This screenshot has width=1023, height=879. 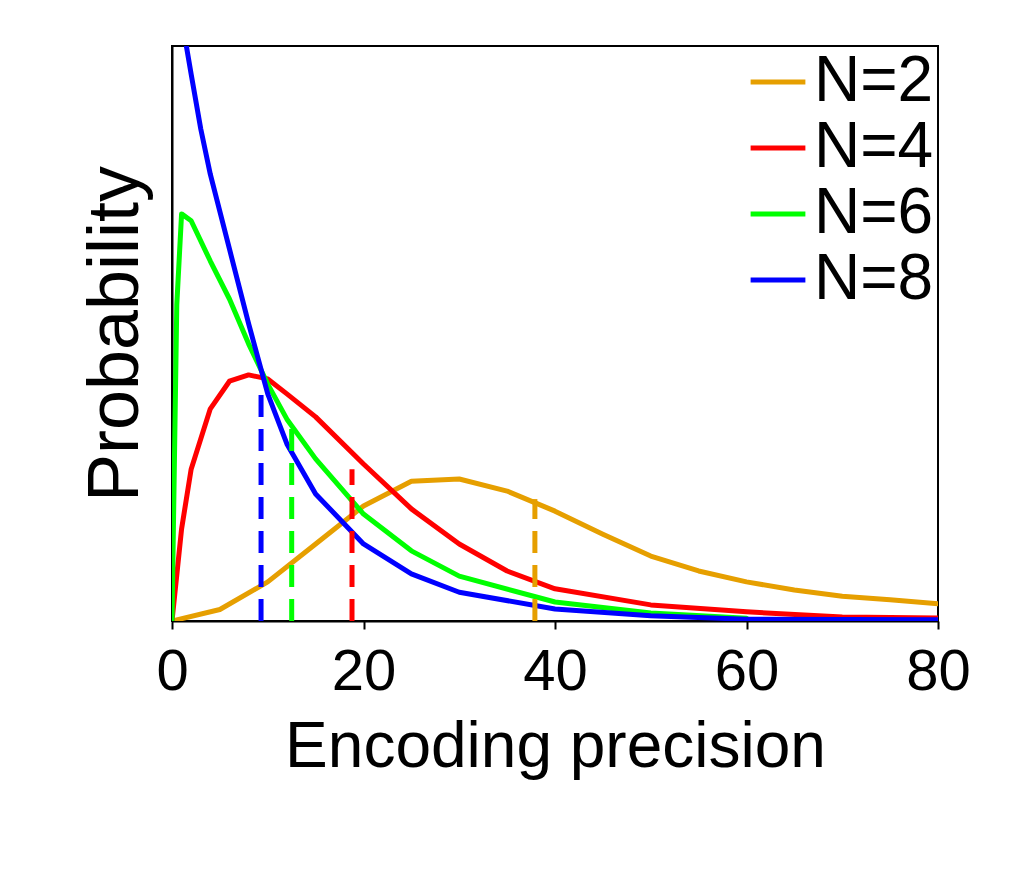 What do you see at coordinates (747, 669) in the screenshot?
I see `x-tick-label: 60` at bounding box center [747, 669].